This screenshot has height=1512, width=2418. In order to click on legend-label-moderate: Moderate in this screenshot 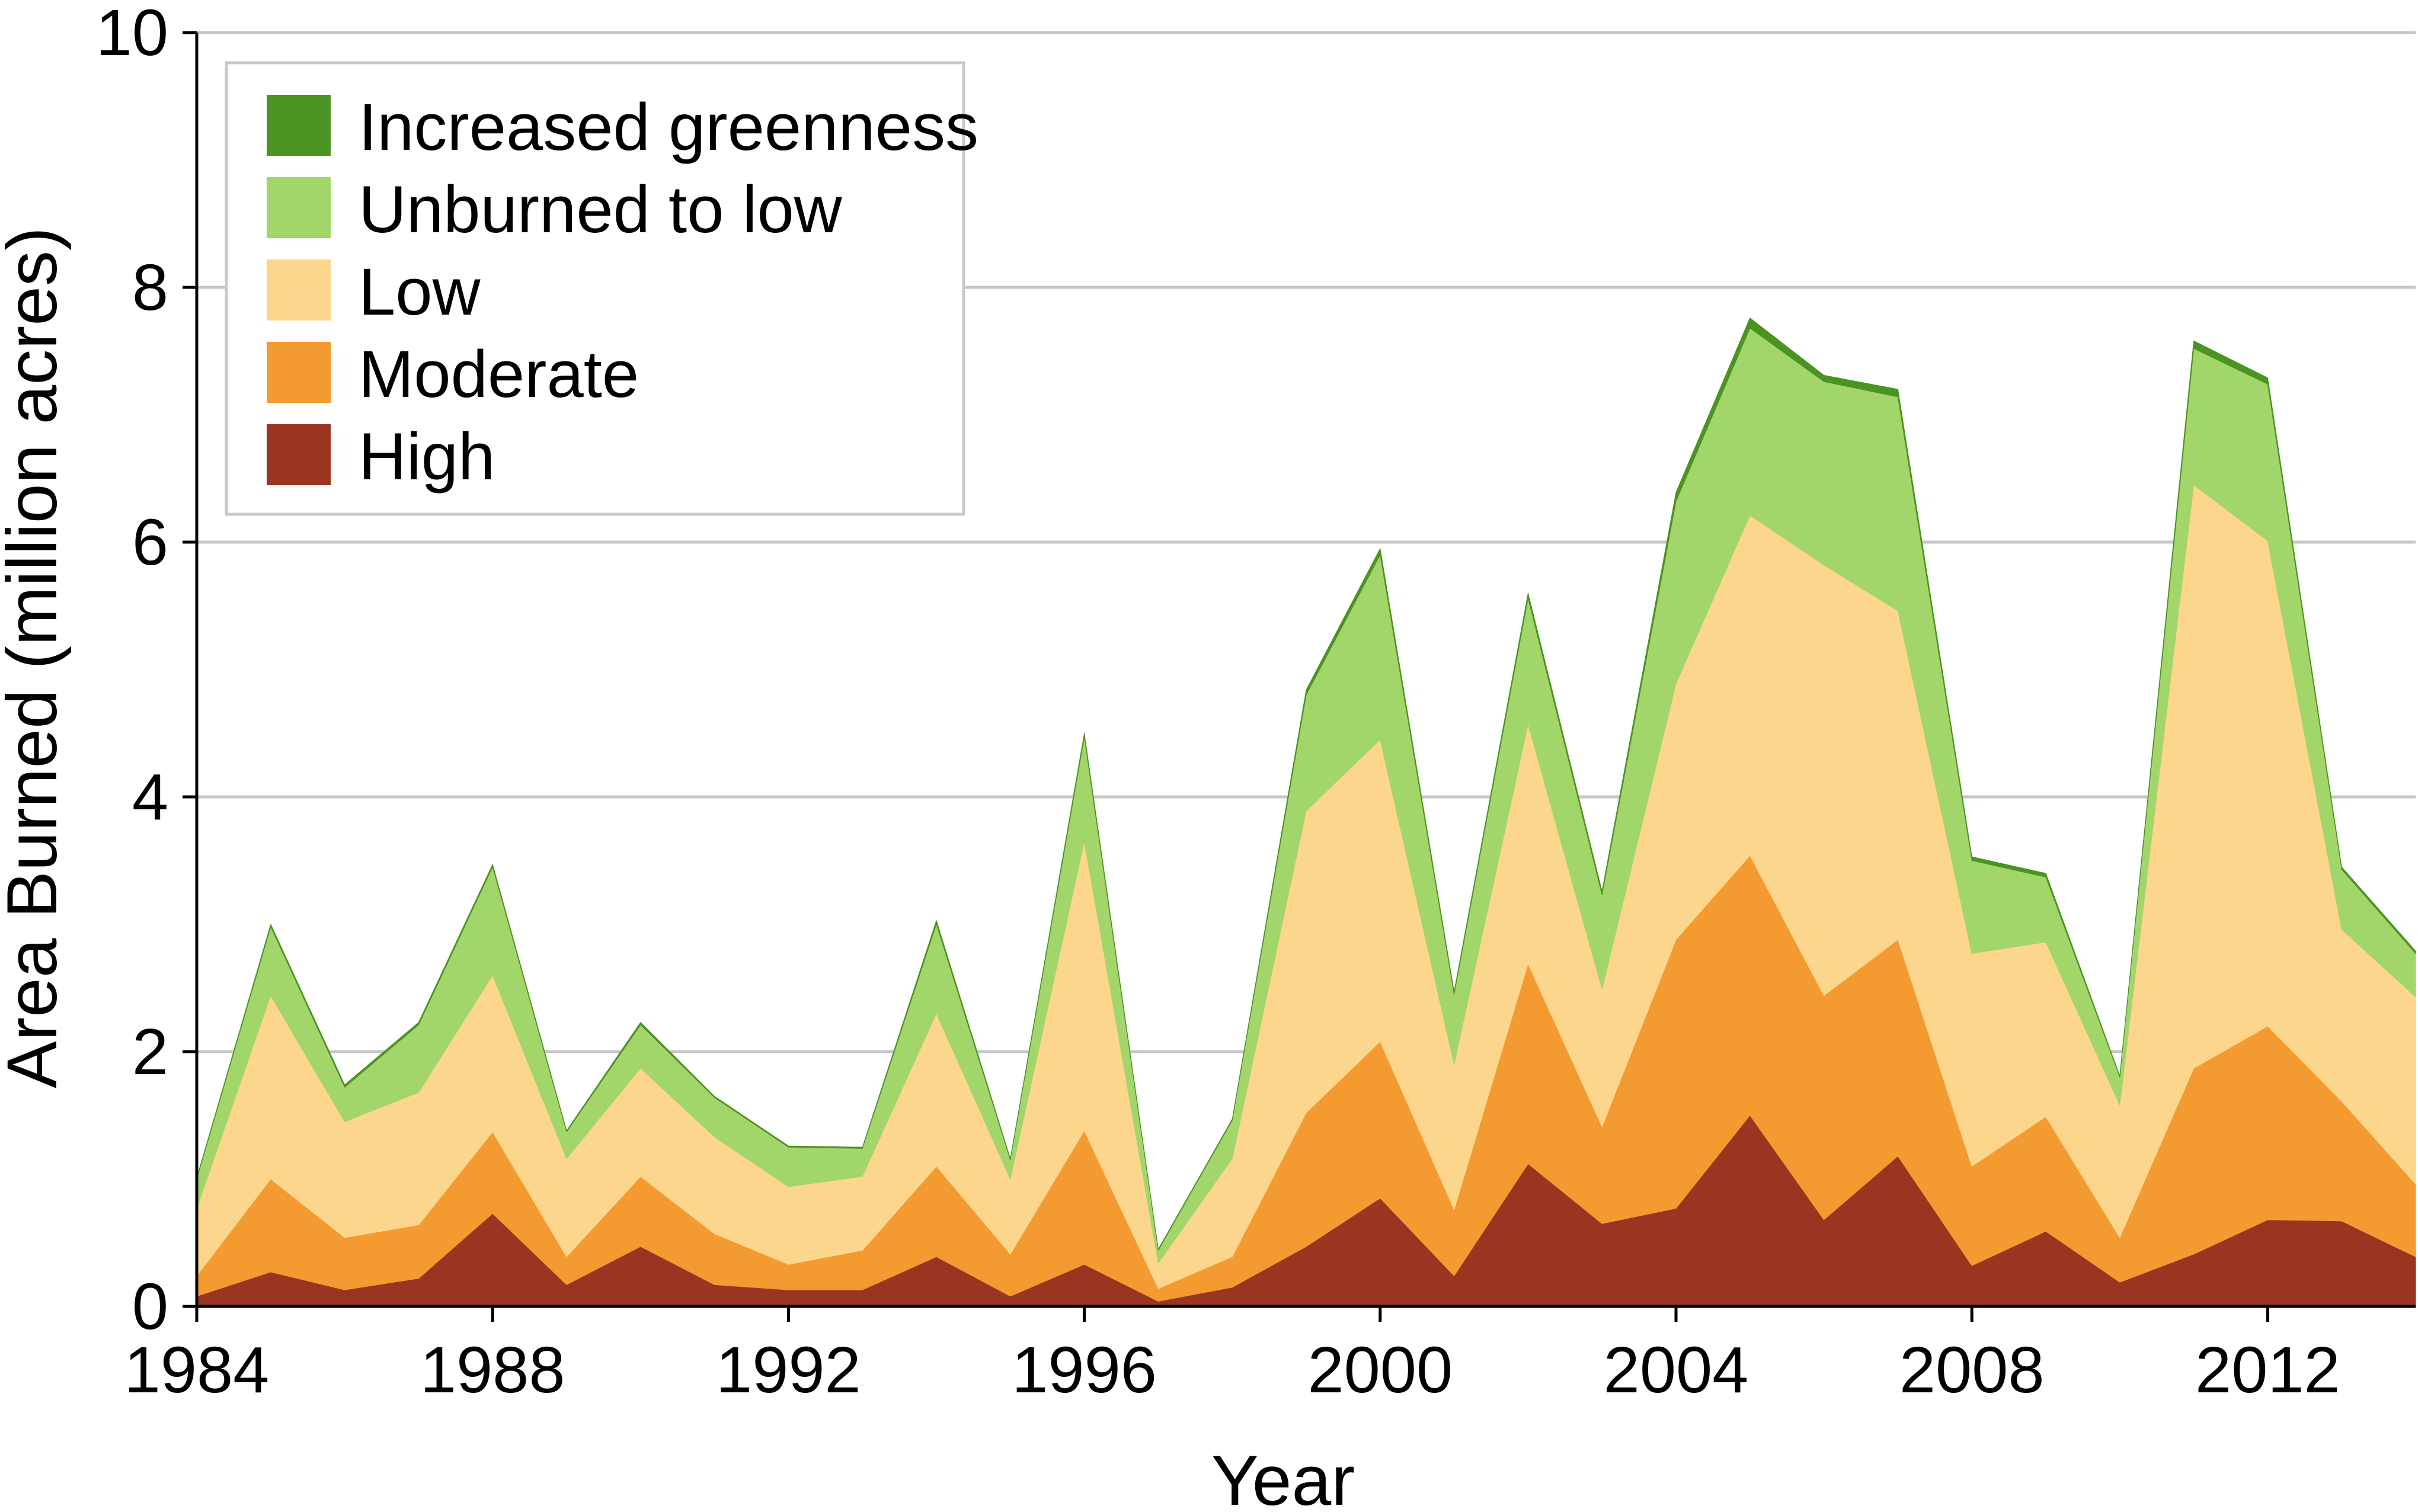, I will do `click(499, 374)`.